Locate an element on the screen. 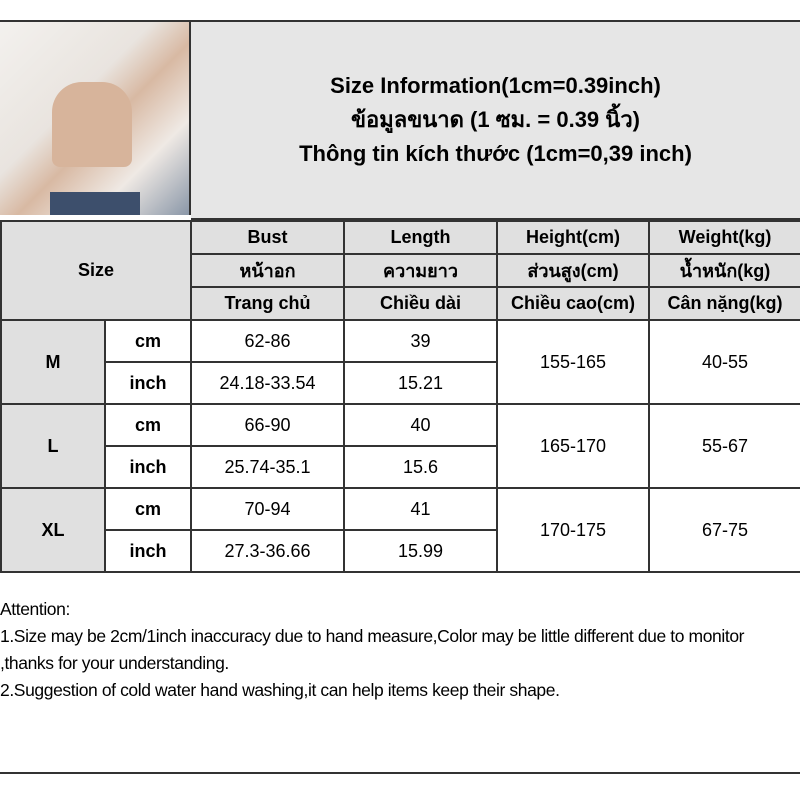 The width and height of the screenshot is (800, 800). bust-inch: 27.3-36.66 is located at coordinates (267, 551).